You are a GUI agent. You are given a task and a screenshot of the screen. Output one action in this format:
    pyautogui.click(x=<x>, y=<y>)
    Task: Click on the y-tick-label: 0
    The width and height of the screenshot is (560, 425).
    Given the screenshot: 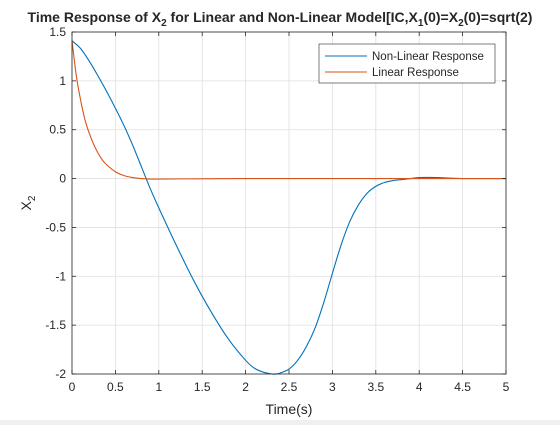 What is the action you would take?
    pyautogui.click(x=62, y=179)
    